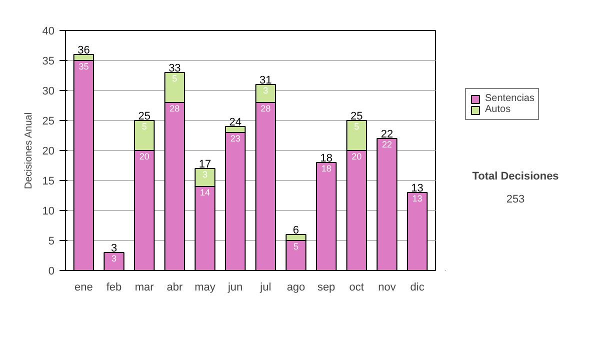 Image resolution: width=600 pixels, height=340 pixels. What do you see at coordinates (144, 288) in the screenshot?
I see `x-tick-label: mar` at bounding box center [144, 288].